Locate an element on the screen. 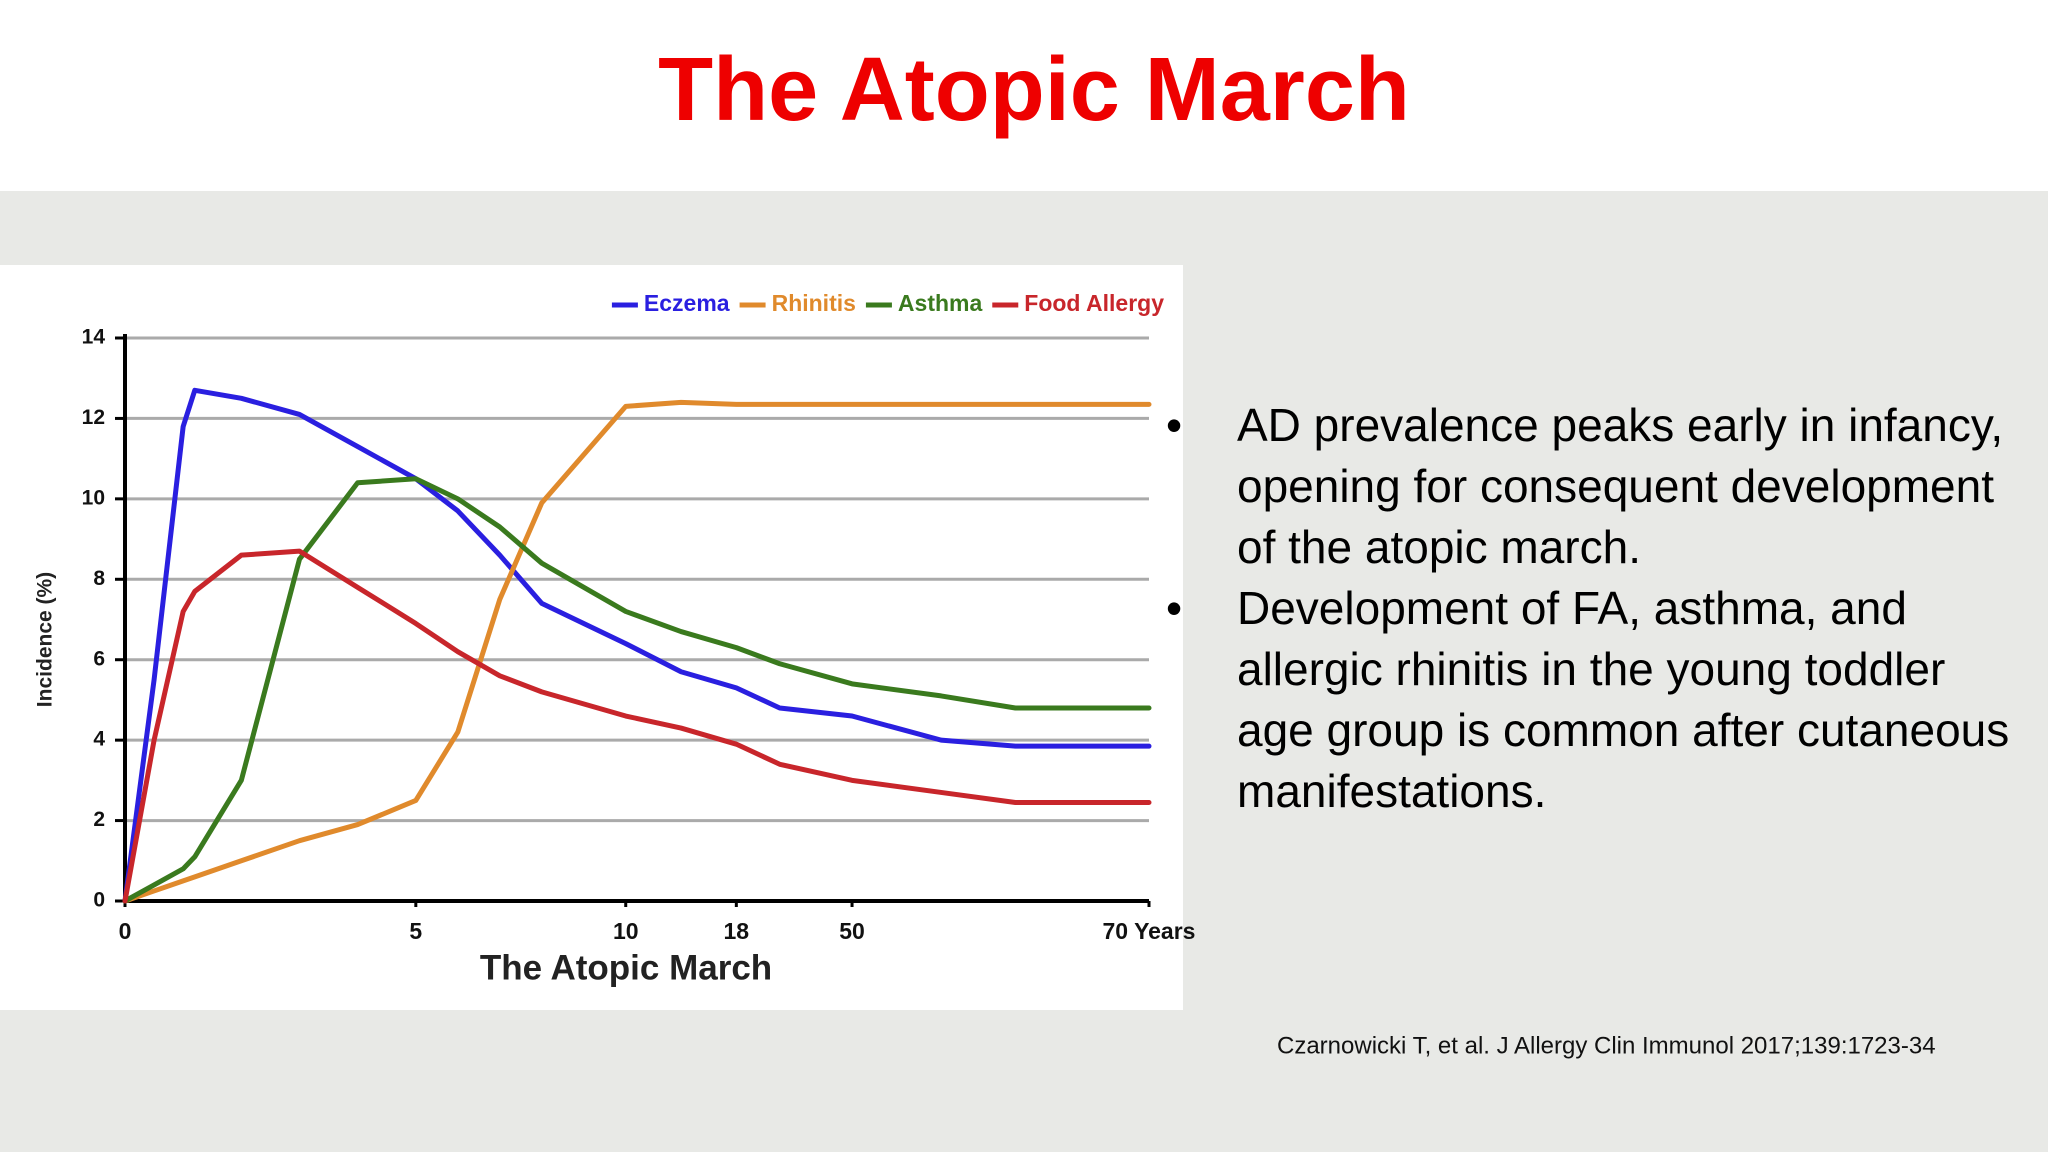 Image resolution: width=2048 pixels, height=1152 pixels. x-tick-label: 5 is located at coordinates (415, 931).